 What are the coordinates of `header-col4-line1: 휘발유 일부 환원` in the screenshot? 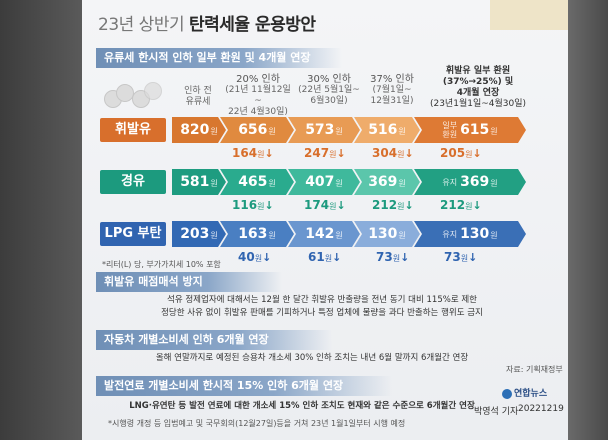 It's located at (478, 71).